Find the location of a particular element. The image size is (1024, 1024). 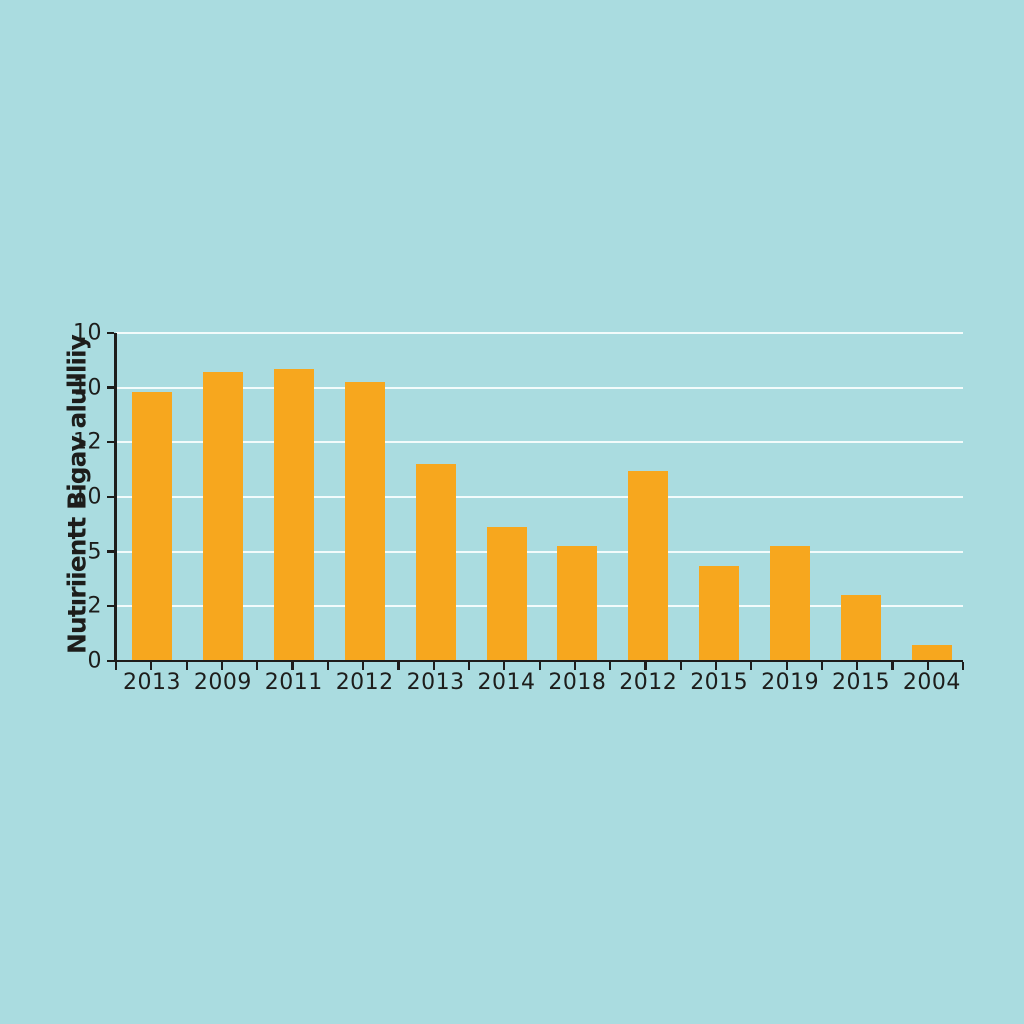

x-axis-tick-label: 2011 is located at coordinates (293, 682).